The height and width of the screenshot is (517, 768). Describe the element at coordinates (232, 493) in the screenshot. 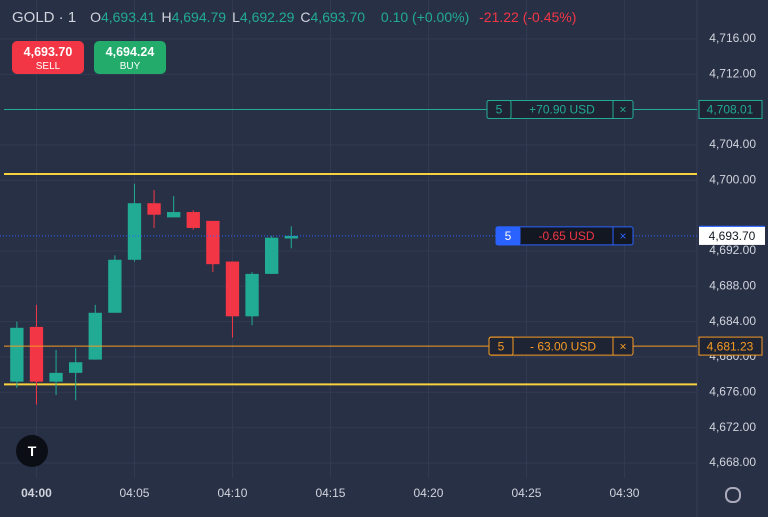

I see `x-tick-label: 04:10` at that location.